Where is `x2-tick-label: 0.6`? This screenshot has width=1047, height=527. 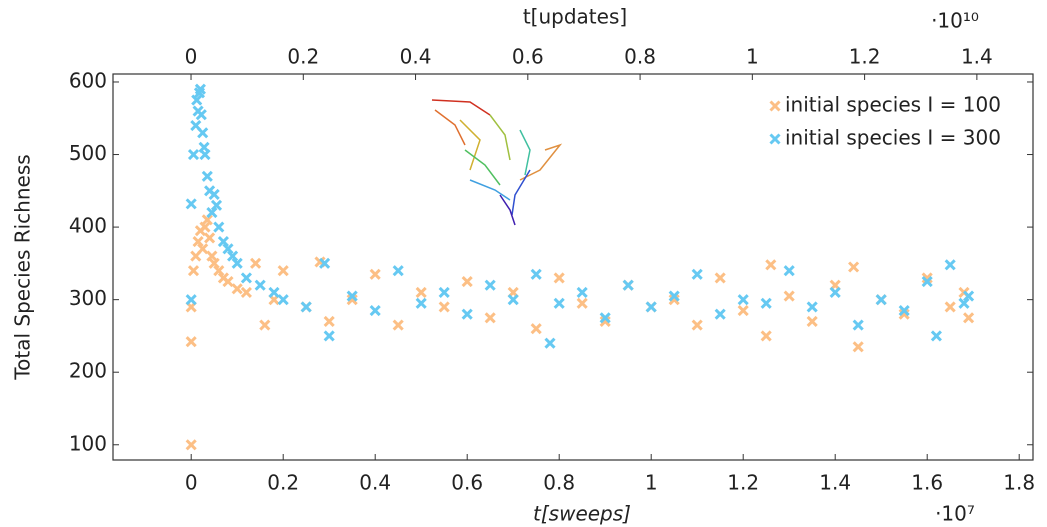
x2-tick-label: 0.6 is located at coordinates (528, 57).